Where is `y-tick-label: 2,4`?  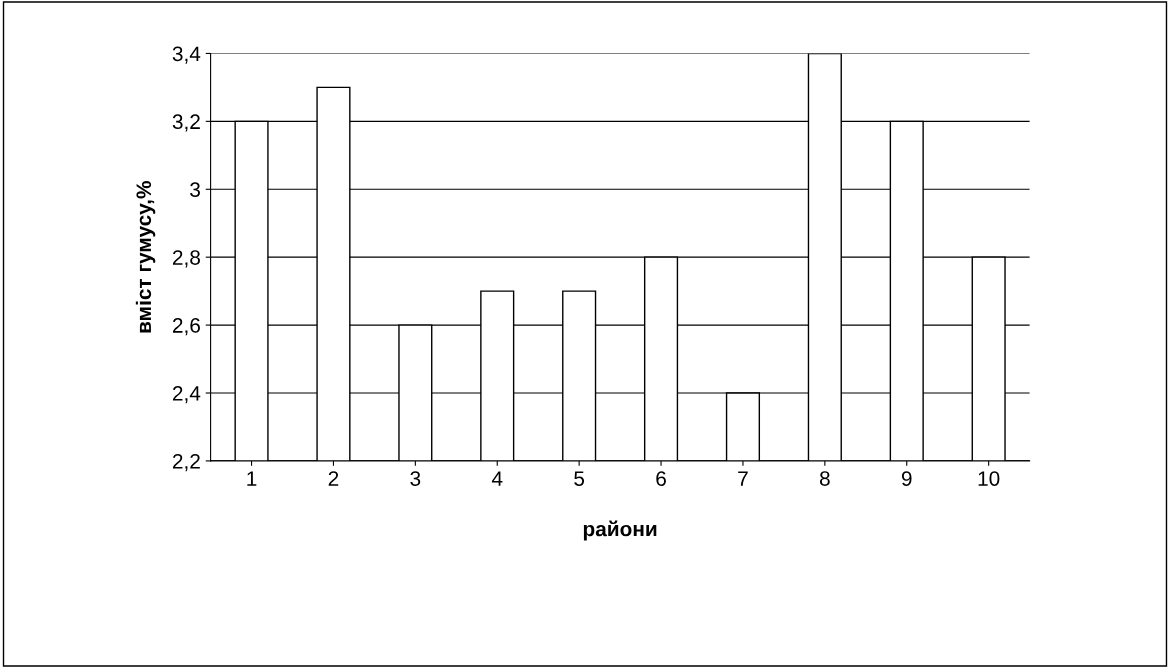 y-tick-label: 2,4 is located at coordinates (186, 395).